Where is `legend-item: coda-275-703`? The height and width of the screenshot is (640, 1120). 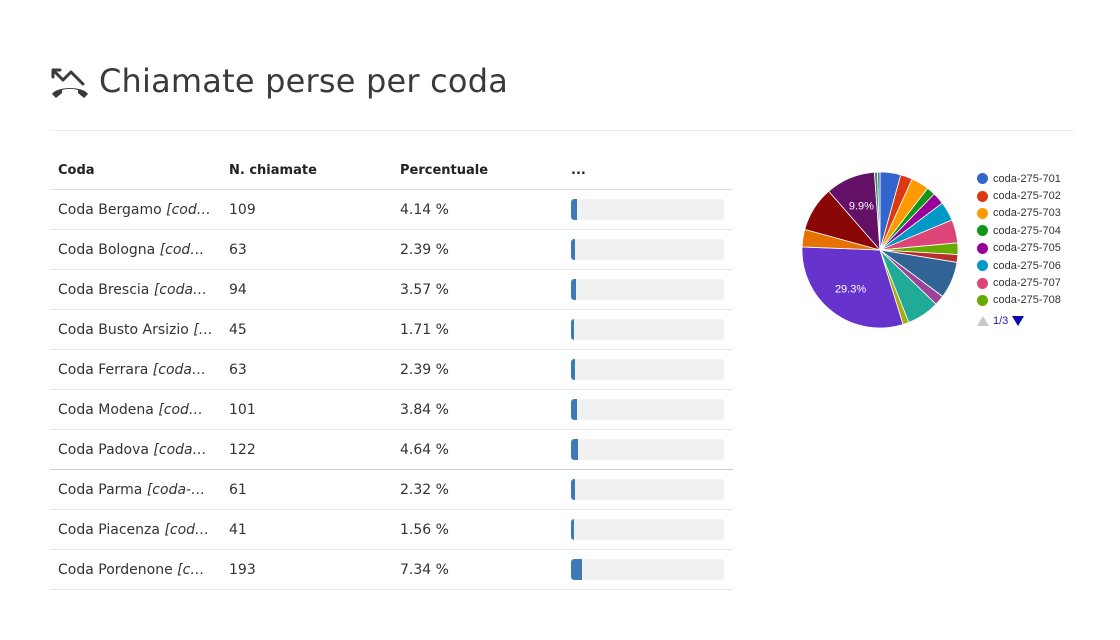 legend-item: coda-275-703 is located at coordinates (1019, 213).